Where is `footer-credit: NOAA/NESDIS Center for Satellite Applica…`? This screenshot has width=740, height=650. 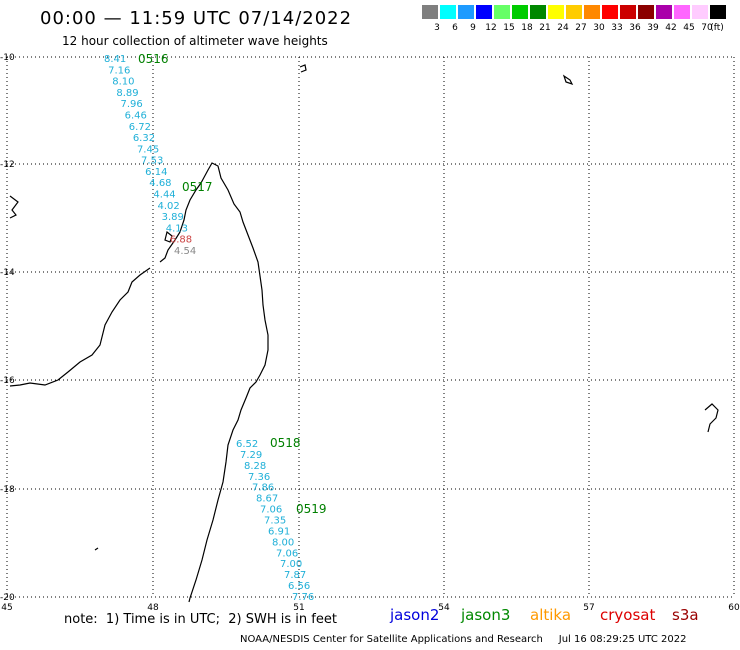 footer-credit: NOAA/NESDIS Center for Satellite Applica… is located at coordinates (463, 639).